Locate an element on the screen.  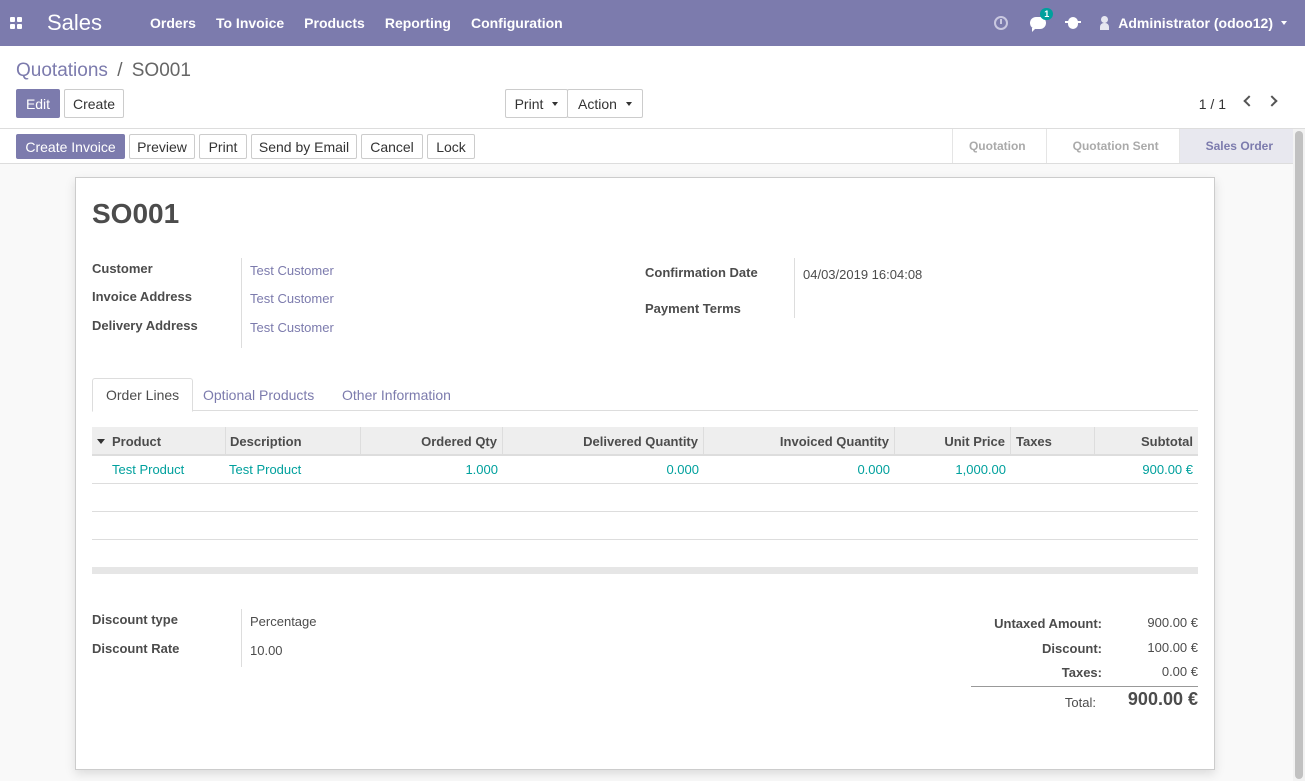
cell-ordered-qty: 1.000 is located at coordinates (481, 469).